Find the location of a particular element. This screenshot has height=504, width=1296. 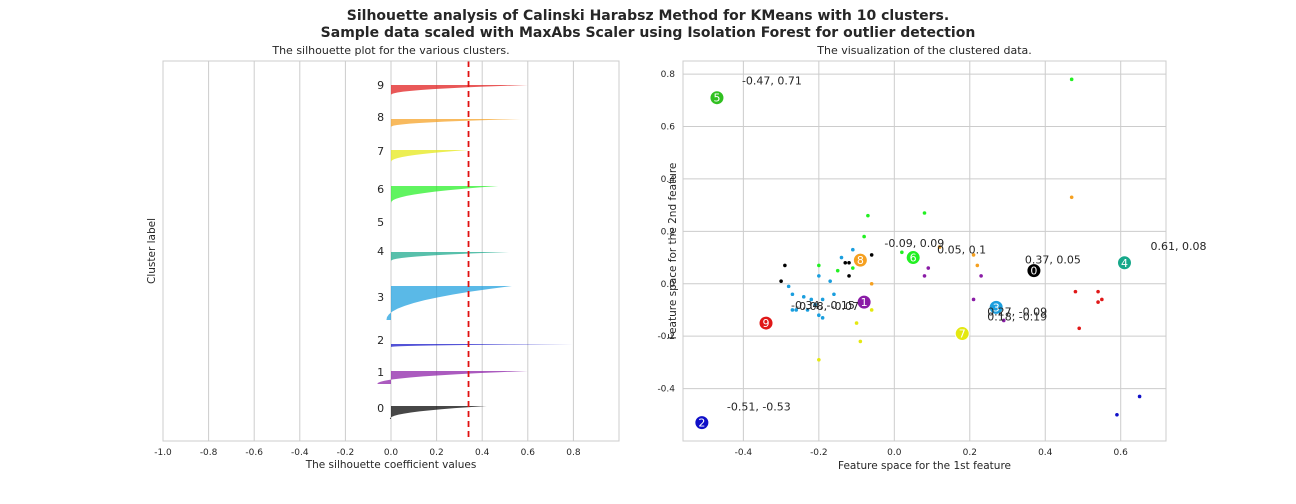

silhouette-x-tick-label: -0.6 is located at coordinates (254, 453).